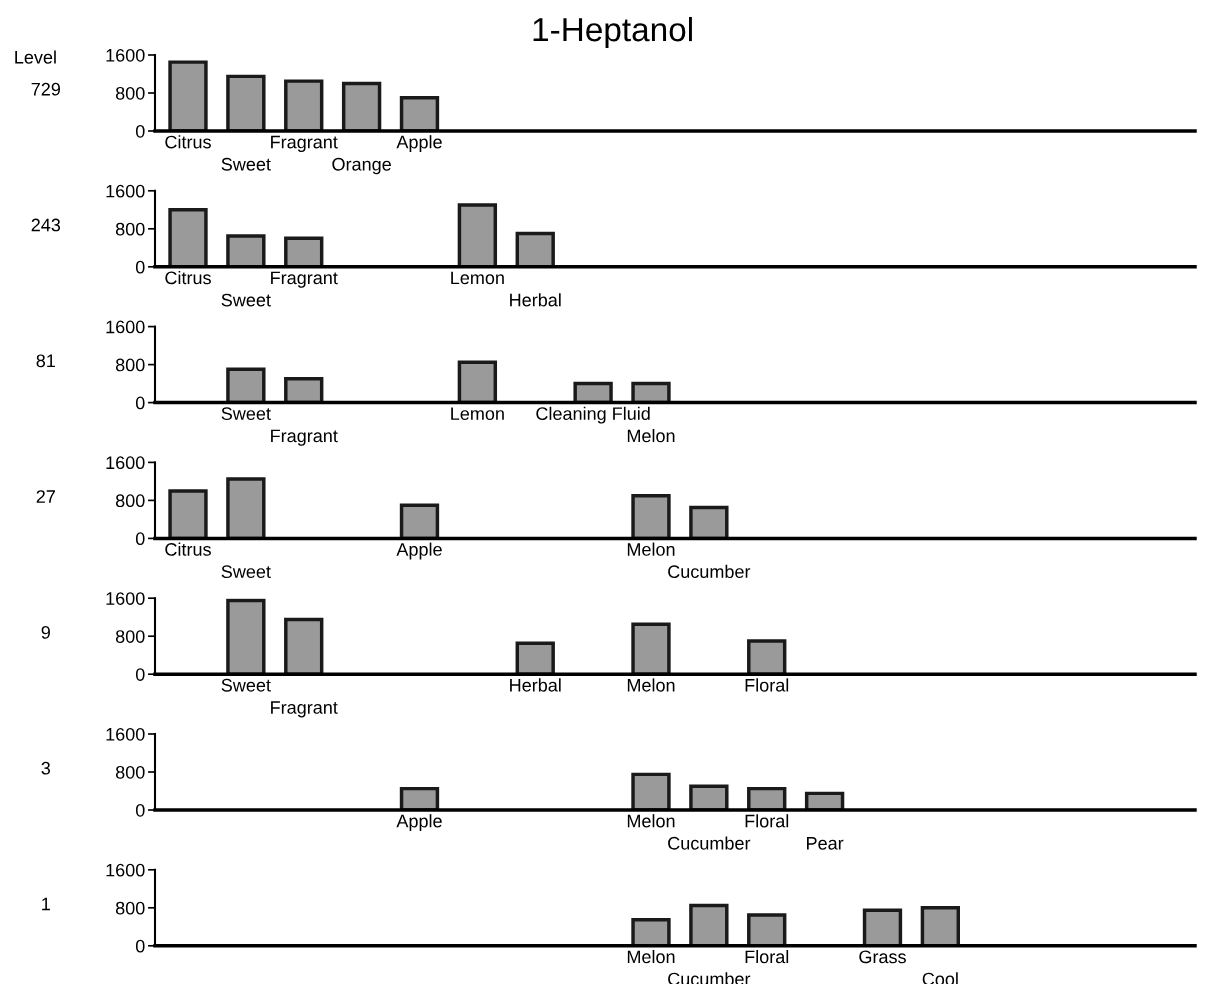  I want to click on y-axis-title: 81, so click(45, 361).